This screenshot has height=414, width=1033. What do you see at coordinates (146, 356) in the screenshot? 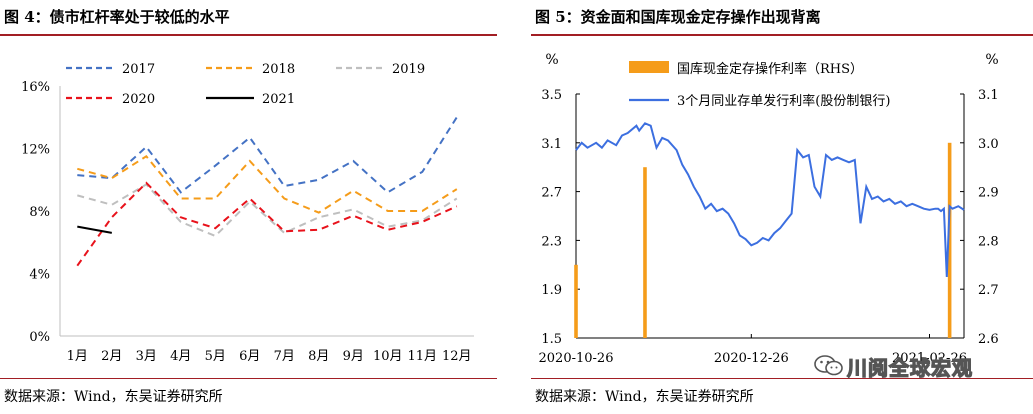
I see `x-tick-label: 3月` at bounding box center [146, 356].